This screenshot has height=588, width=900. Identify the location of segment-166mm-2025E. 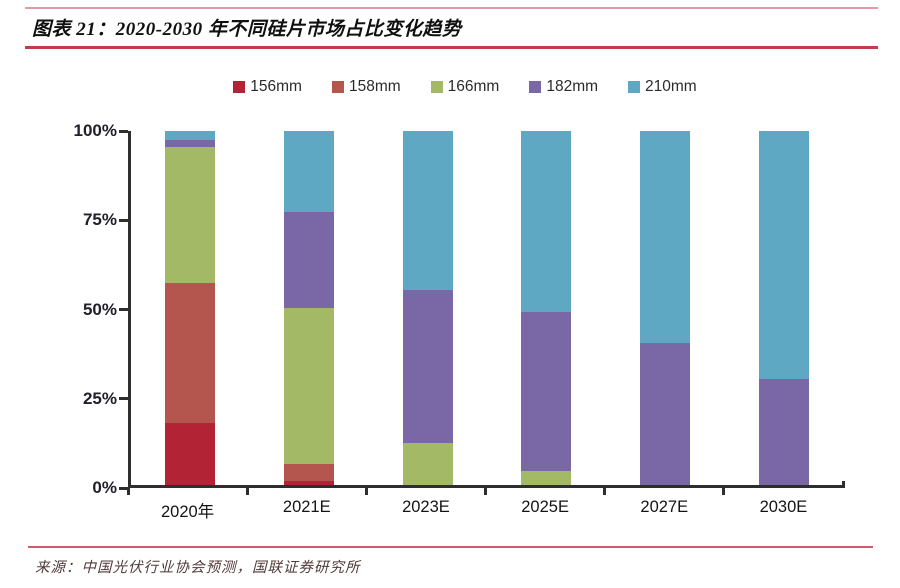
(546, 477).